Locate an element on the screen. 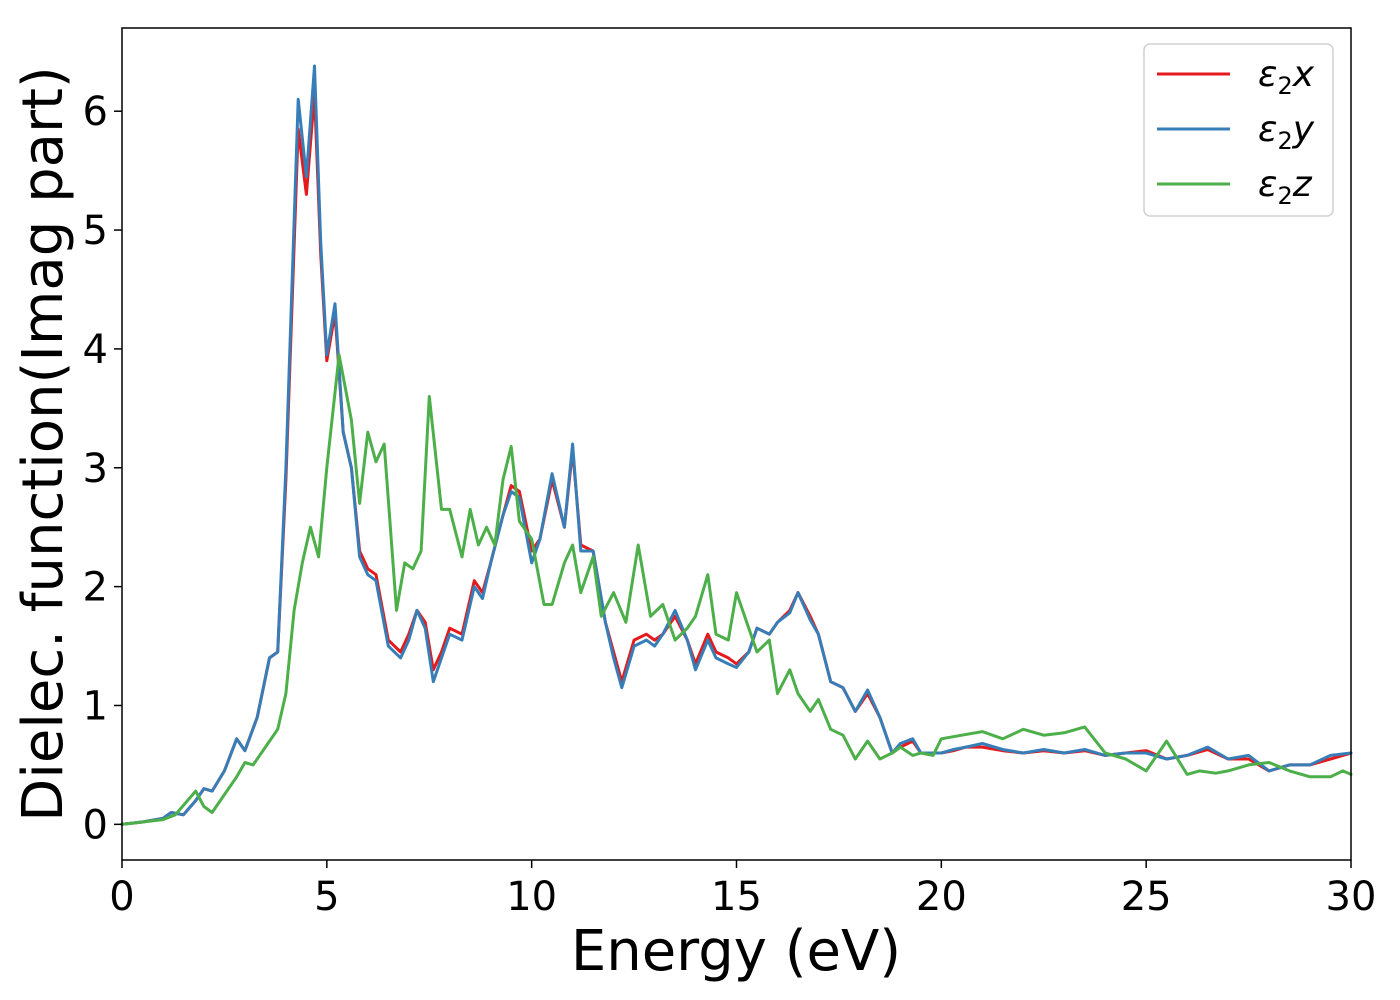  x-tick-label: 10 is located at coordinates (531, 897).